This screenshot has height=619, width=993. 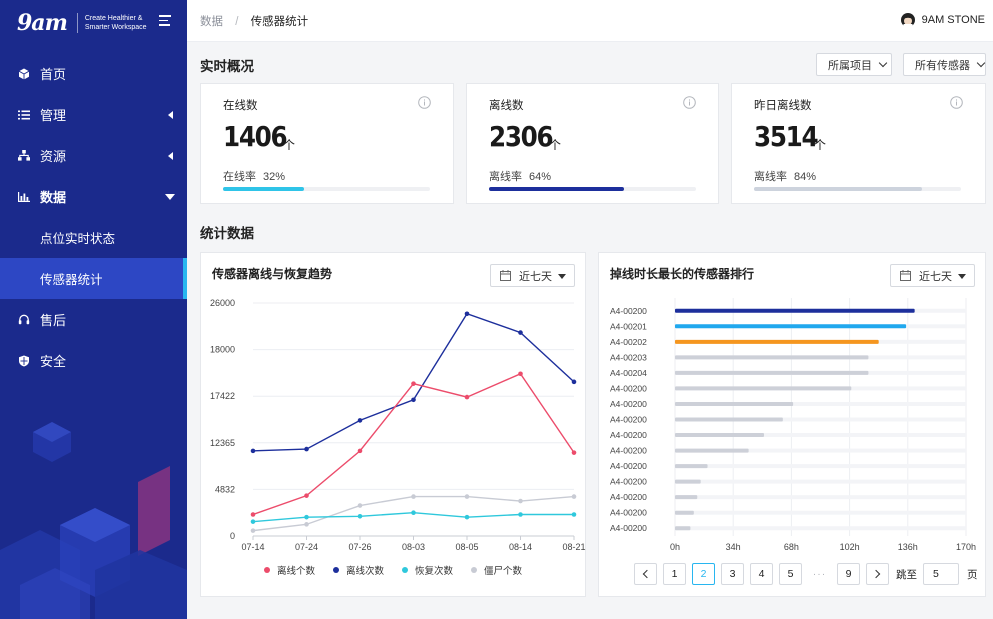 What do you see at coordinates (93, 196) in the screenshot?
I see `sidebar-item-data: 数据` at bounding box center [93, 196].